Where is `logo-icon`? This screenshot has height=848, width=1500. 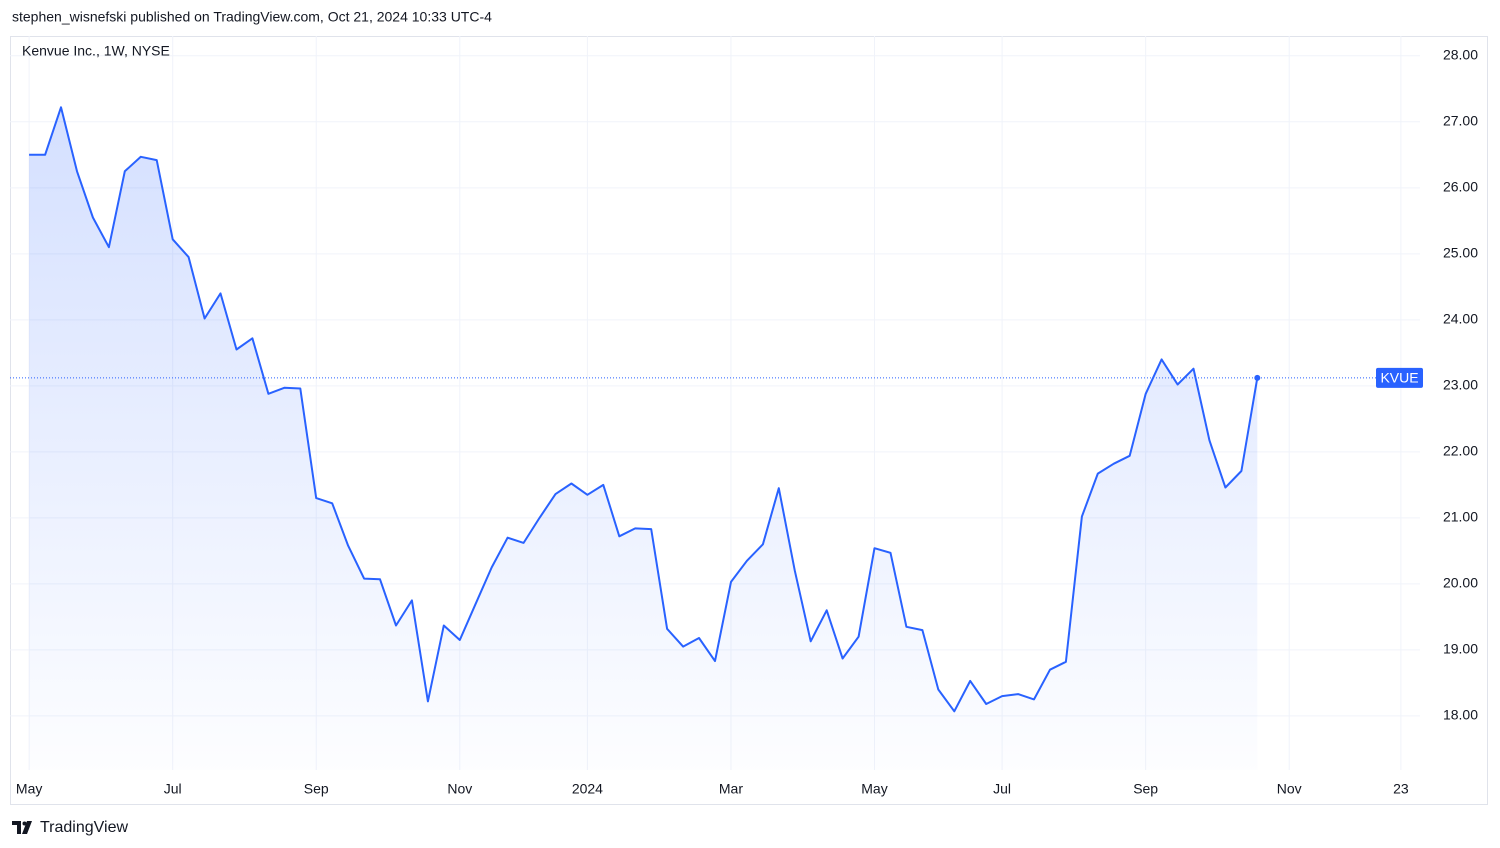 logo-icon is located at coordinates (22, 827).